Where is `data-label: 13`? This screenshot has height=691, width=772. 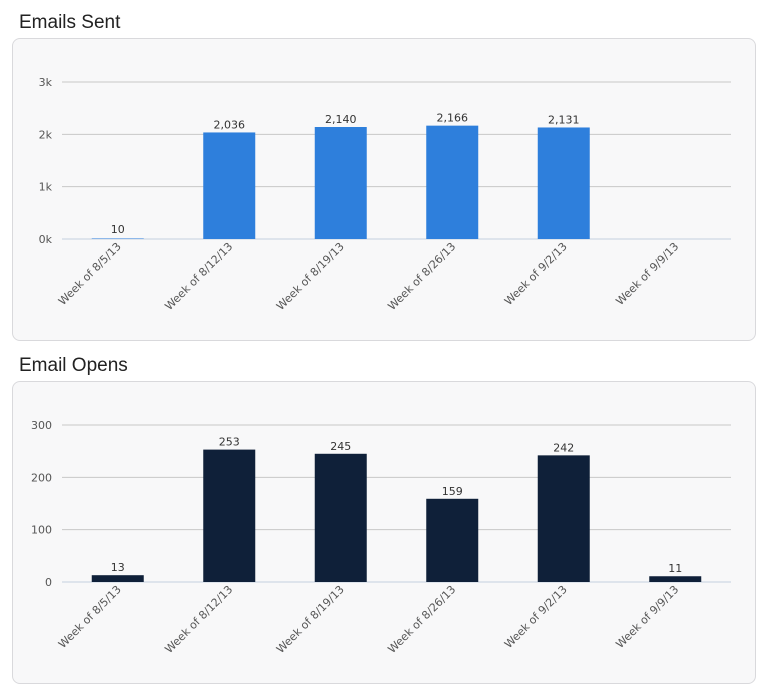
data-label: 13 is located at coordinates (118, 567).